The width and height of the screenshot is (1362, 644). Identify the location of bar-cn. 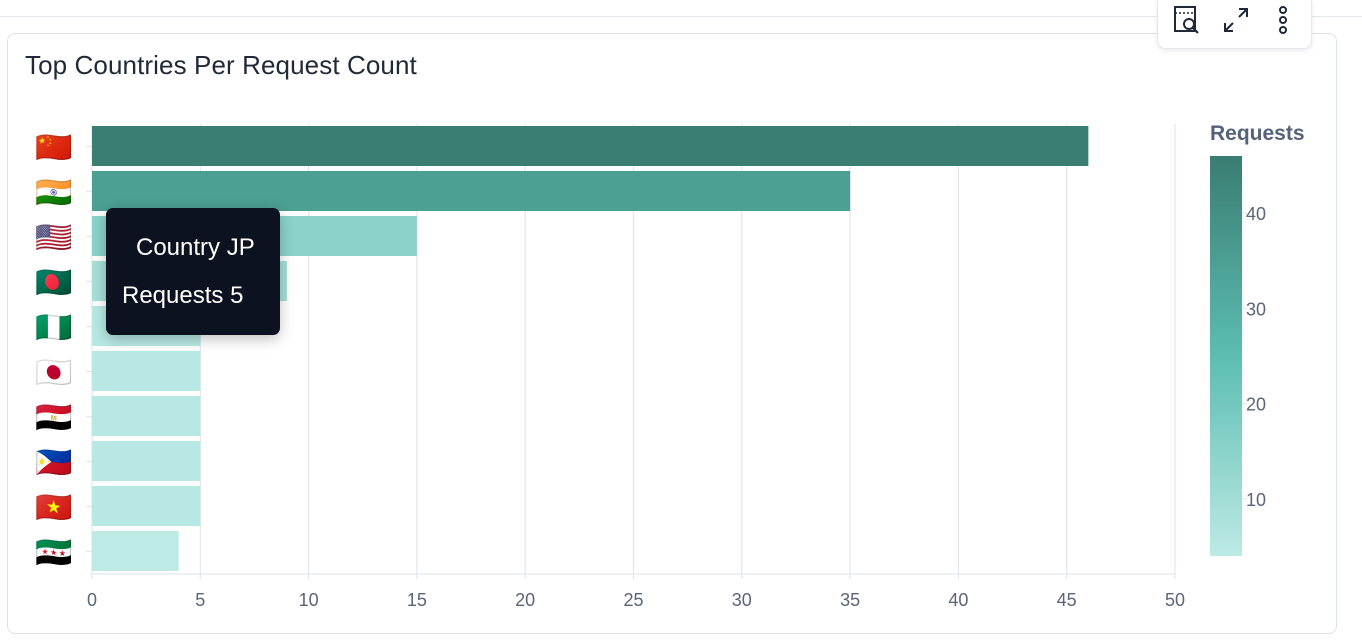
(590, 146).